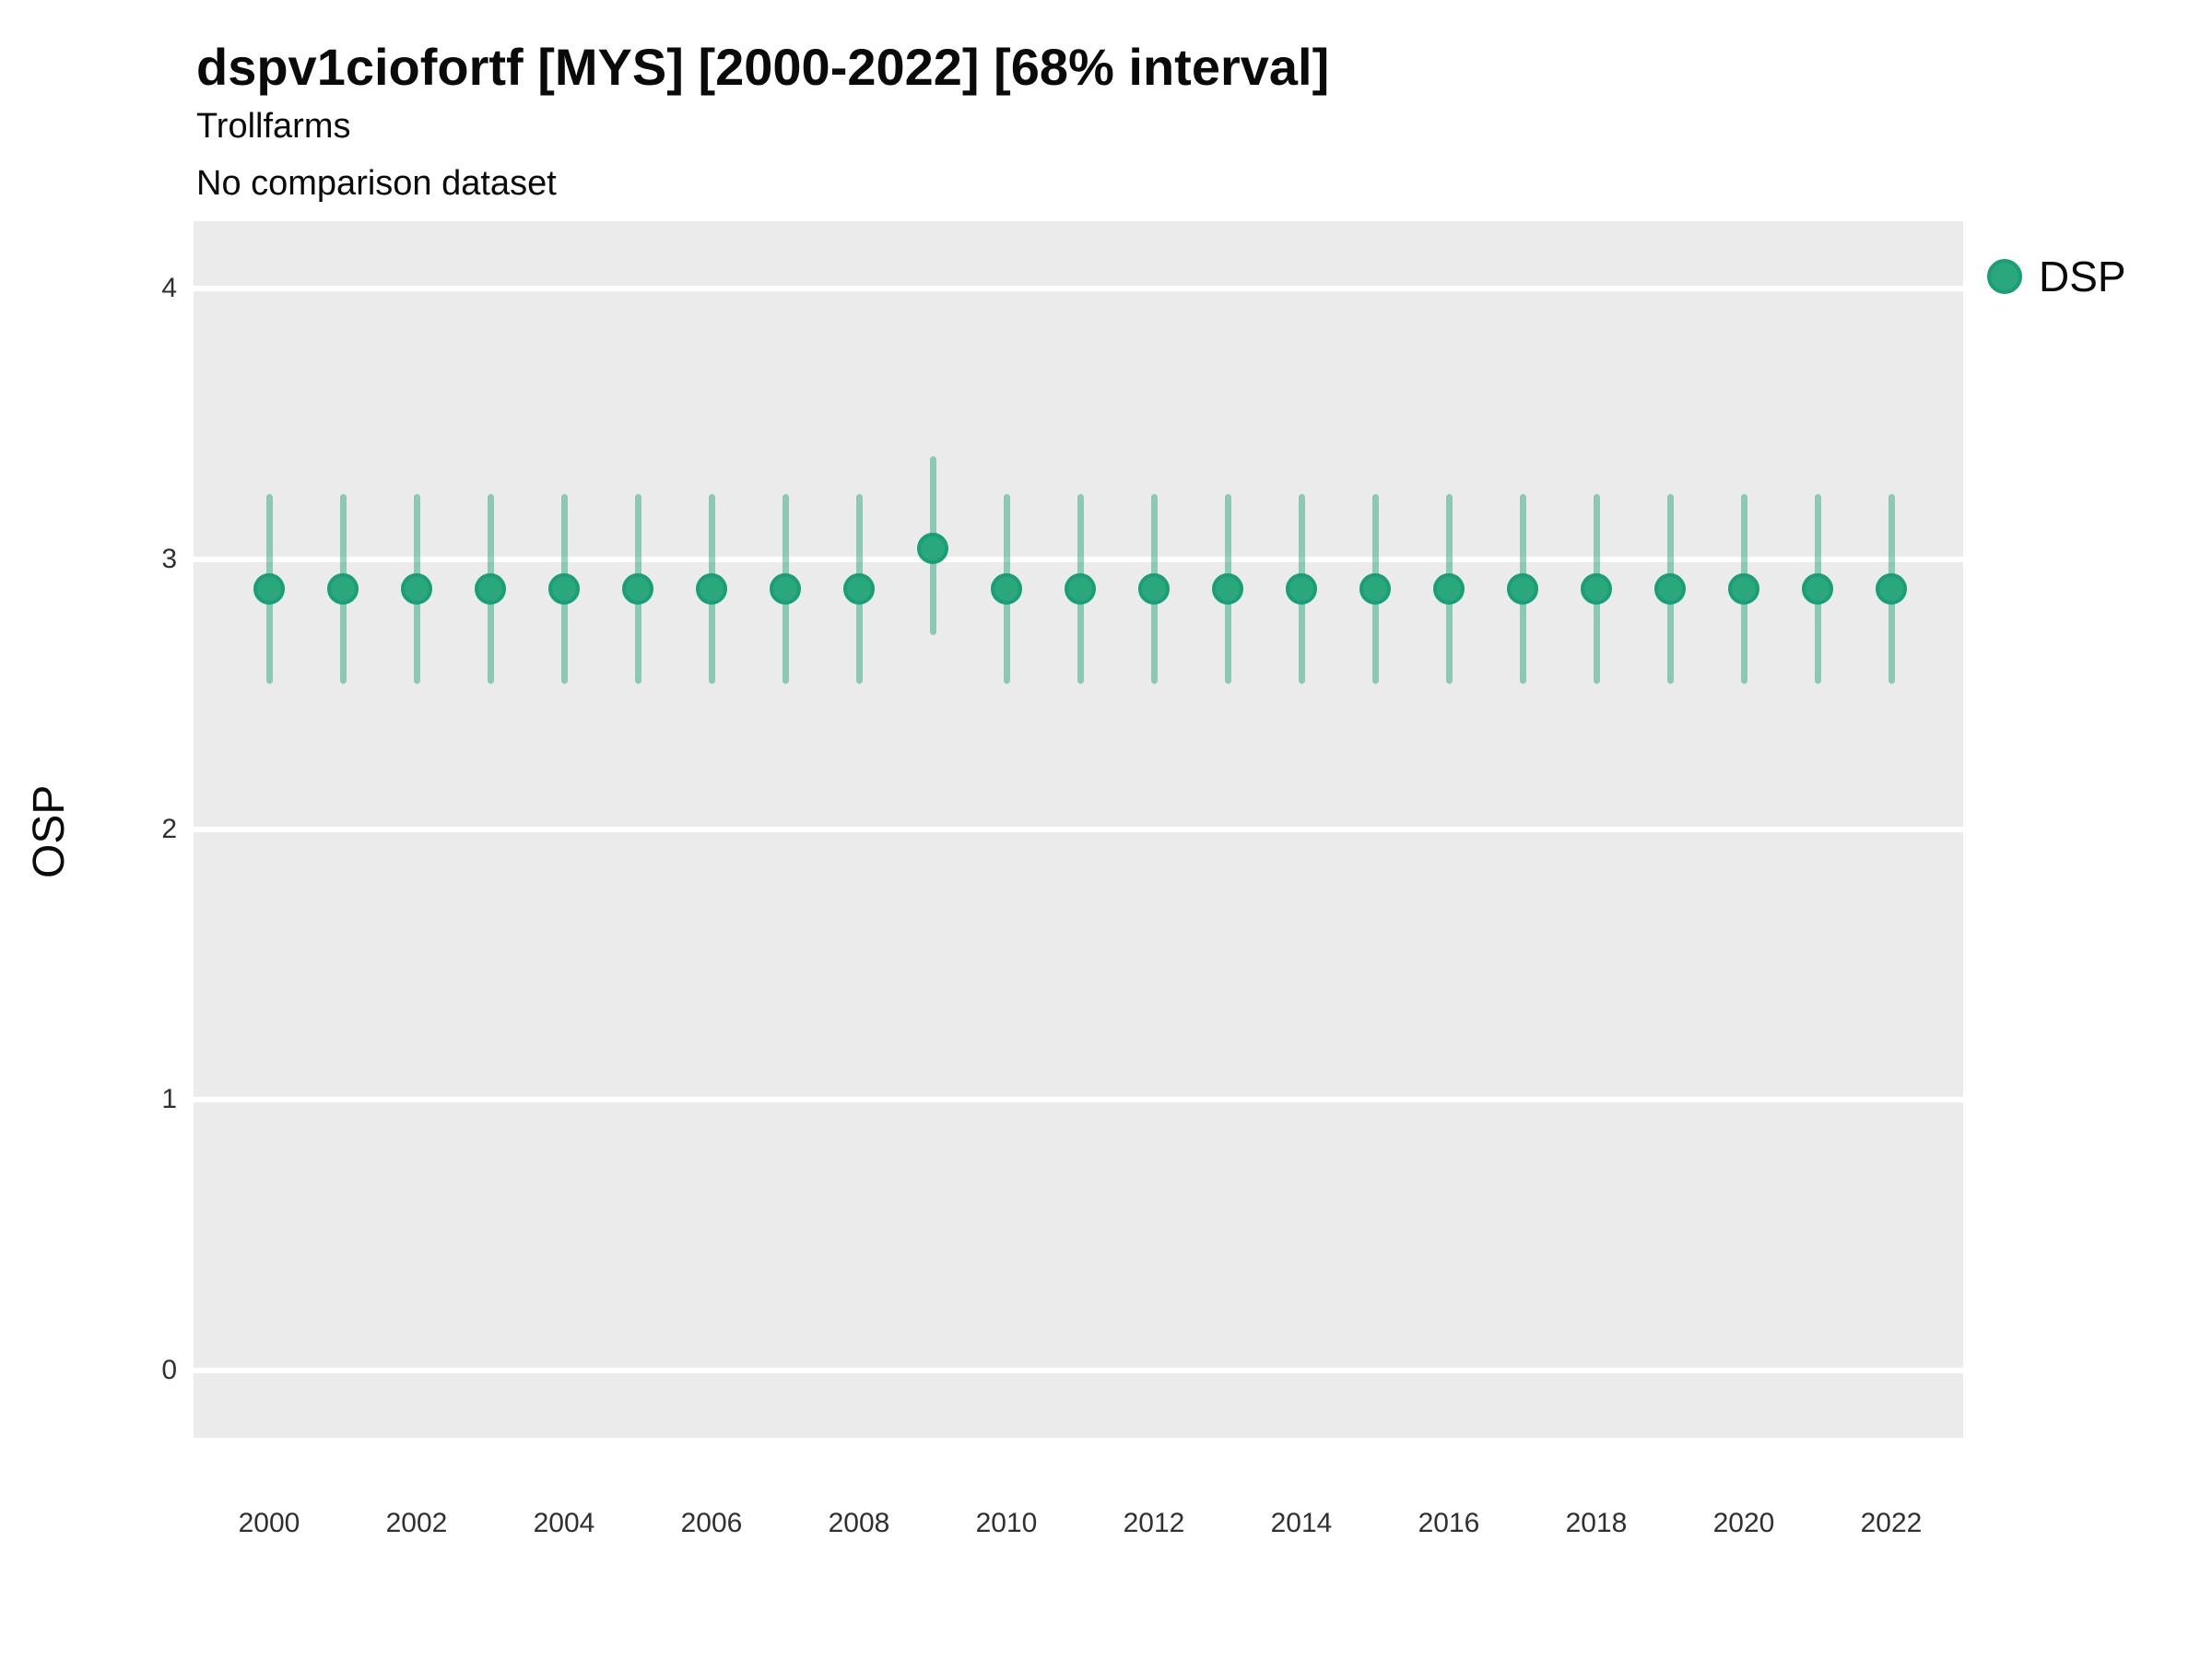 The height and width of the screenshot is (1659, 2212). Describe the element at coordinates (1154, 588) in the screenshot. I see `mean-point-2012` at that location.